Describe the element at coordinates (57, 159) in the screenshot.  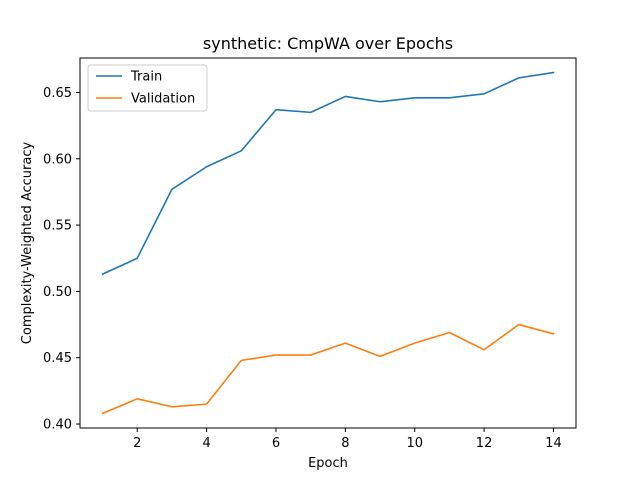
I see `y-tick-label: 0.60` at that location.